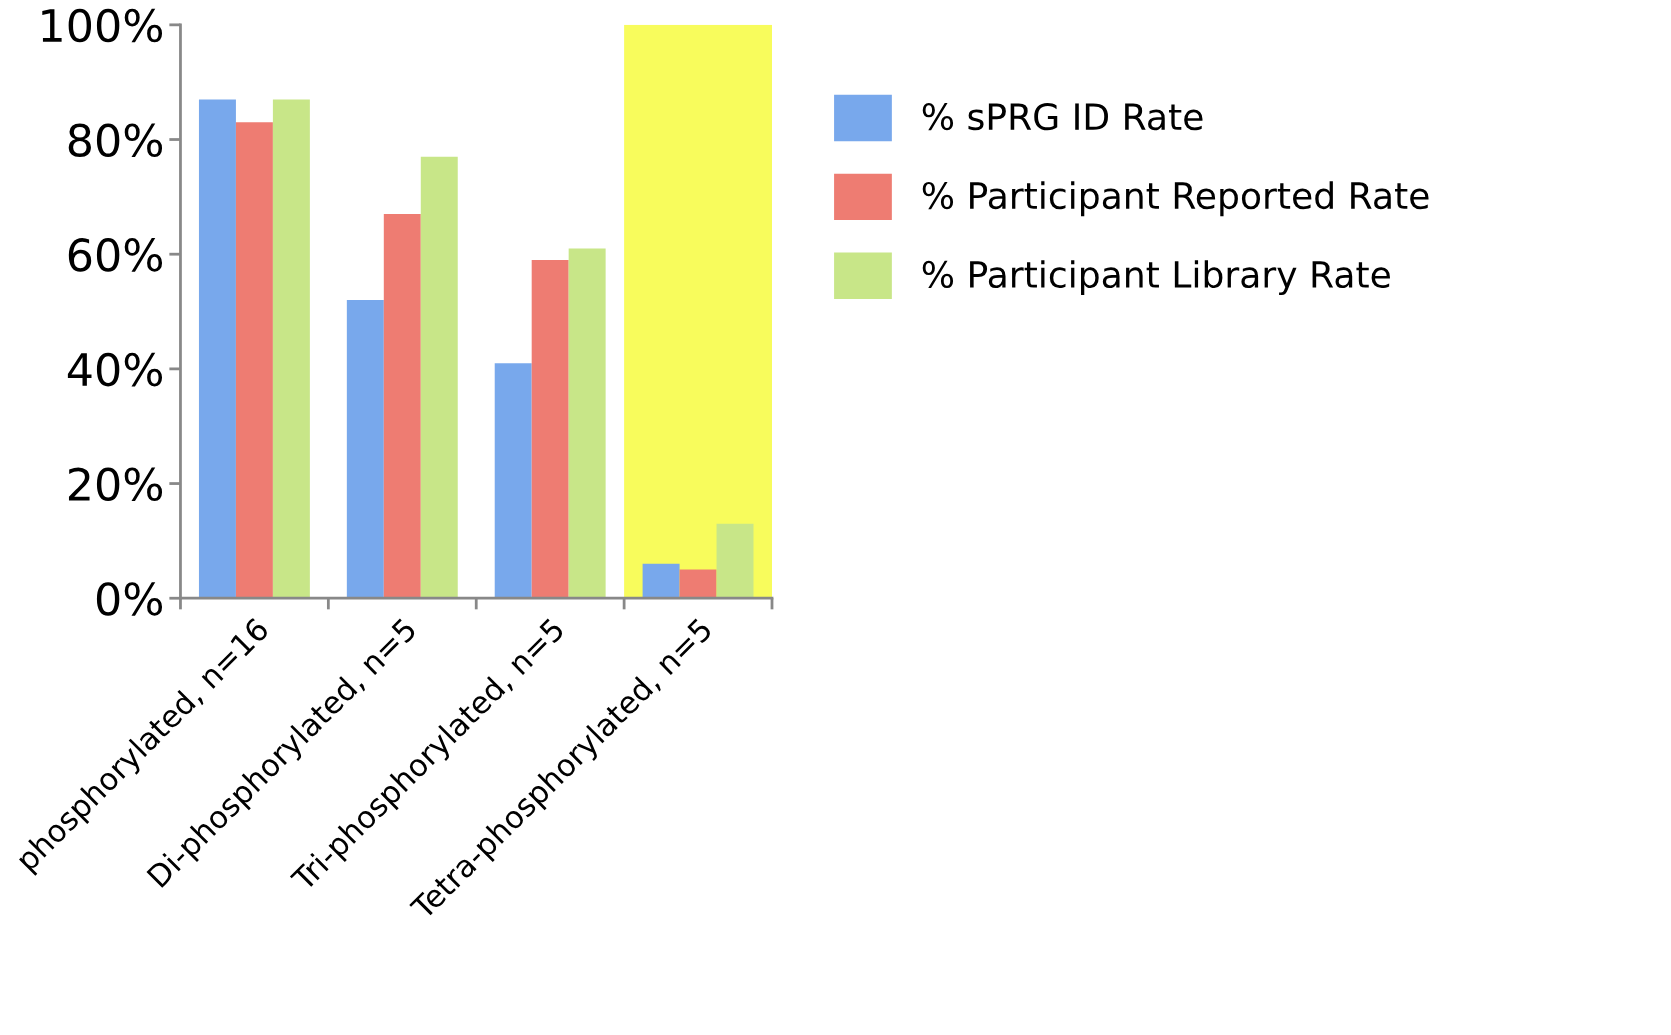  I want to click on legend-label: % Participant Library Rate, so click(1156, 278).